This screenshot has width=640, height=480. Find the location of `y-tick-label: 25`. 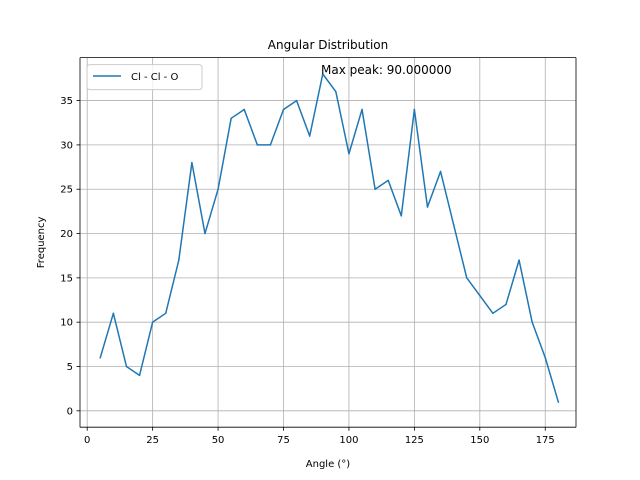

y-tick-label: 25 is located at coordinates (66, 190).